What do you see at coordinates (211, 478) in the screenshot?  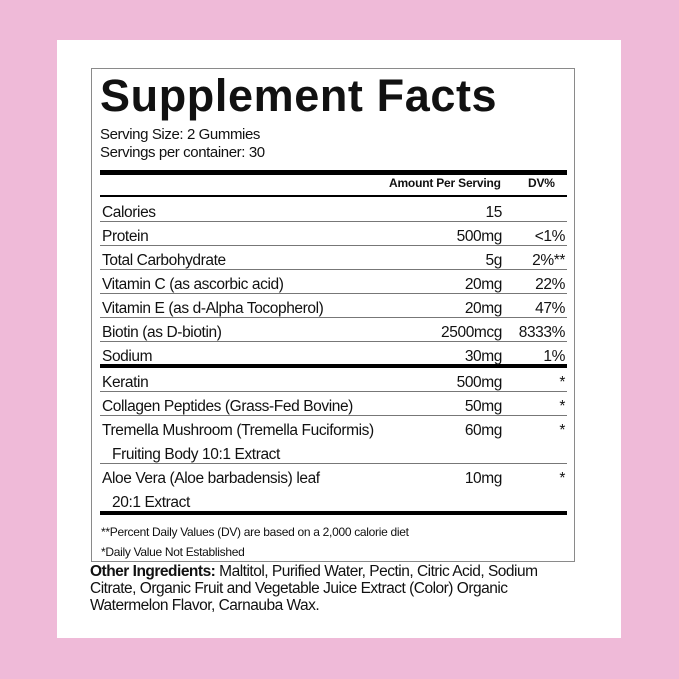 I see `nutrient-name: Aloe Vera (Aloe barbadensis) leaf` at bounding box center [211, 478].